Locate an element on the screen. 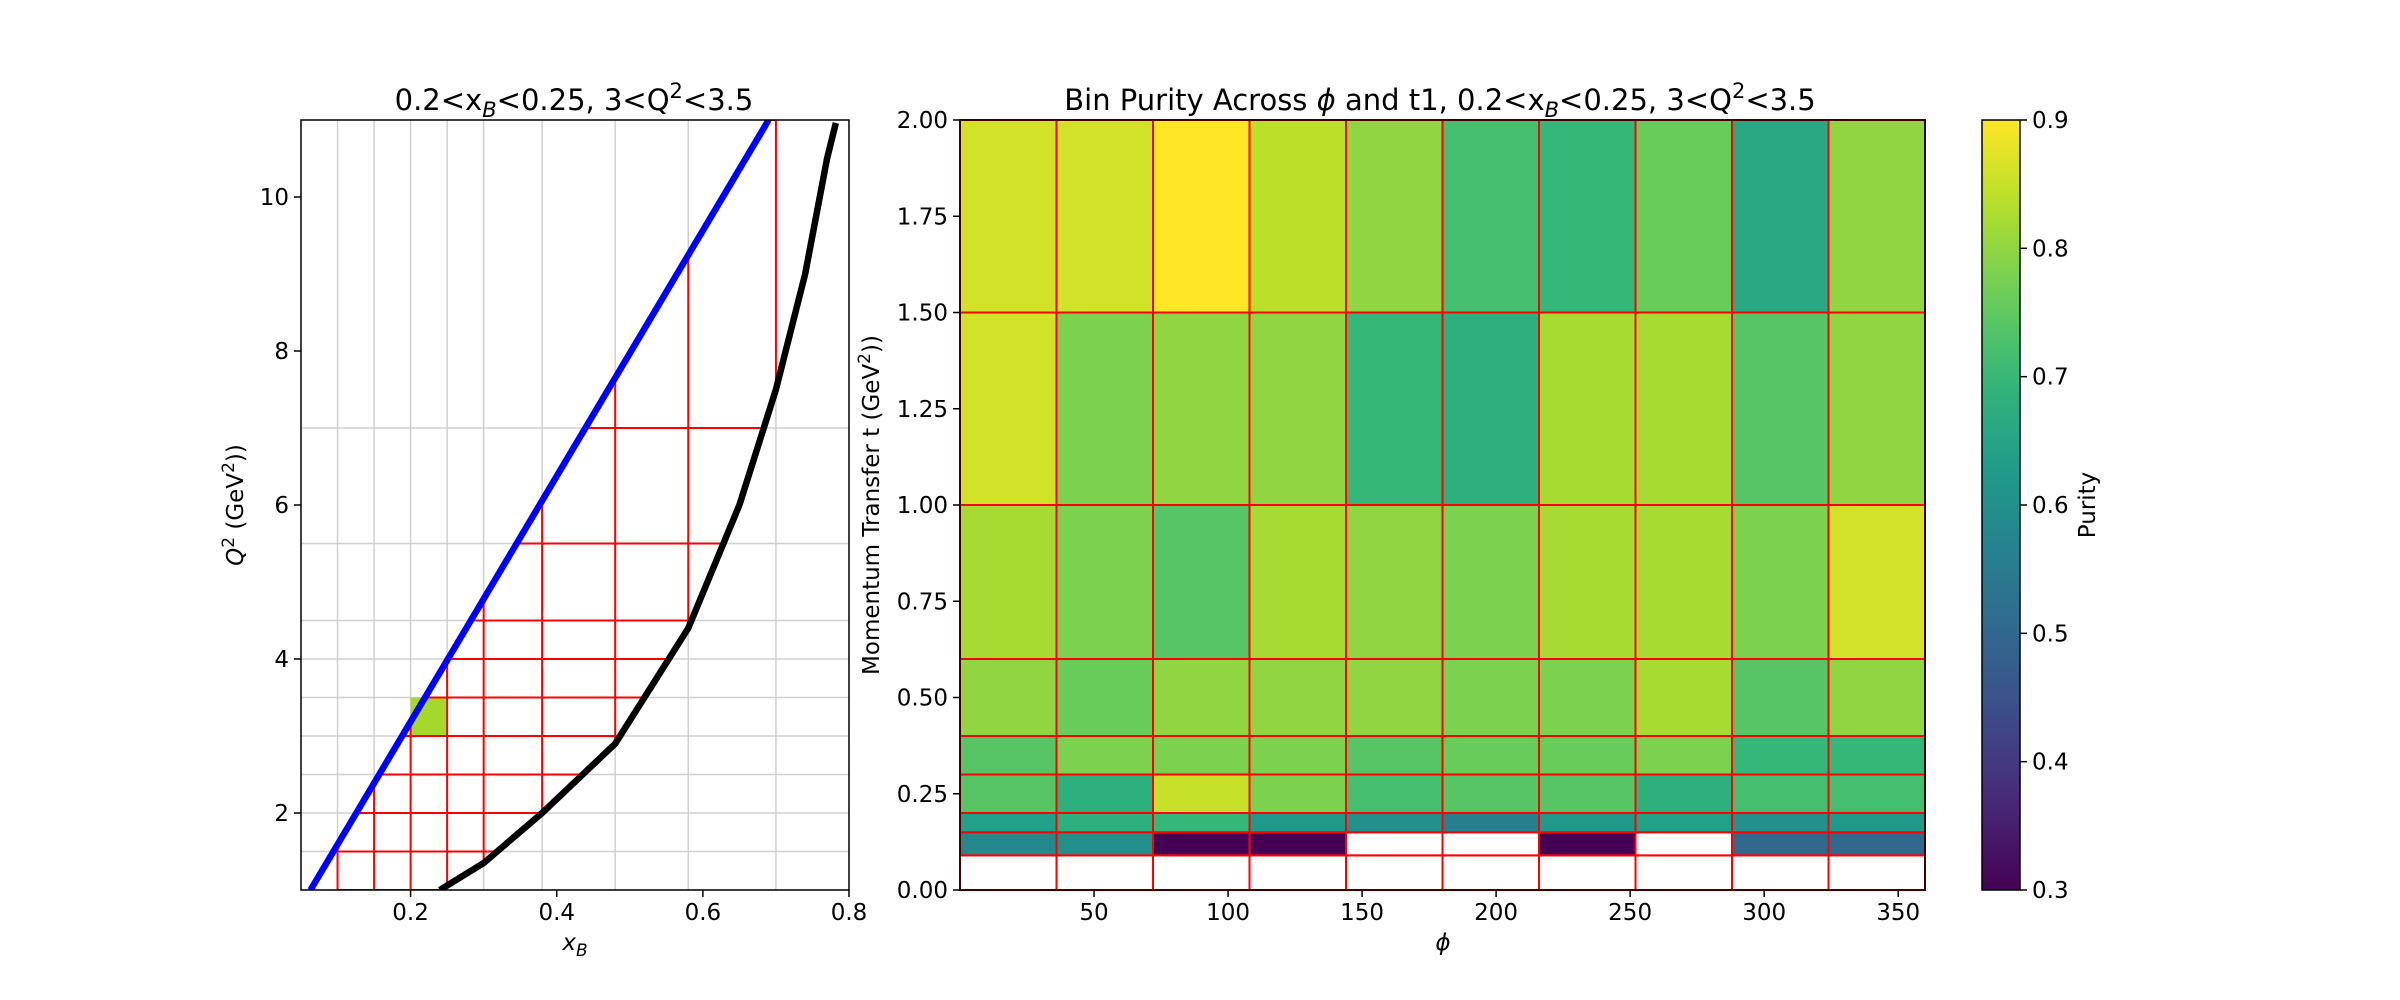  colorbar-tick-label: 0.3 is located at coordinates (2050, 891).